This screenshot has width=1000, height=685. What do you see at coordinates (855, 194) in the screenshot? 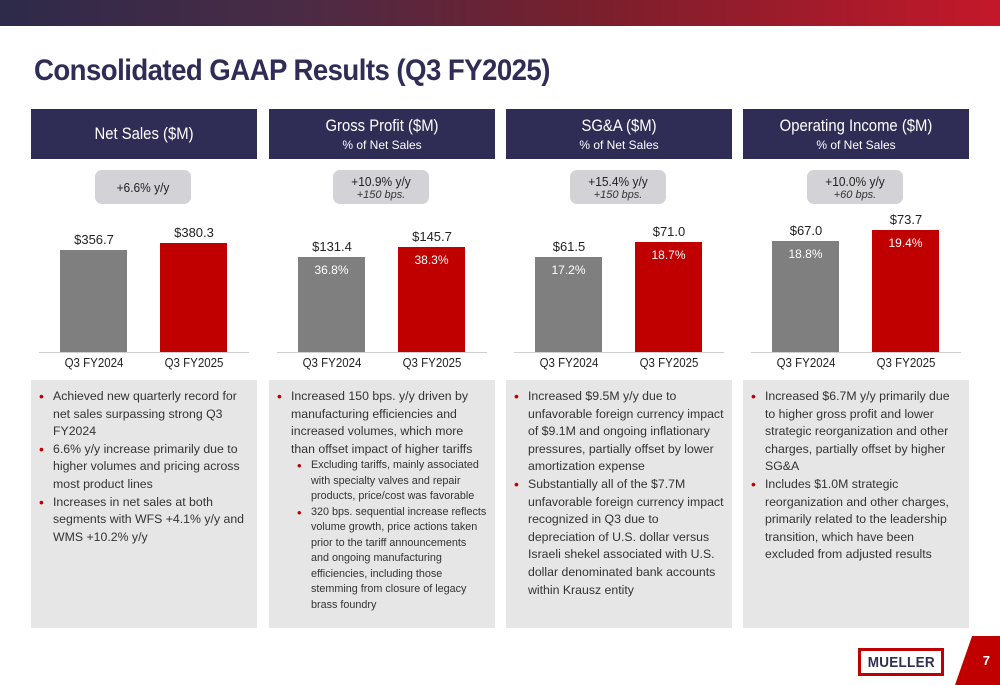
I see `bps-change-text: +60 bps.` at bounding box center [855, 194].